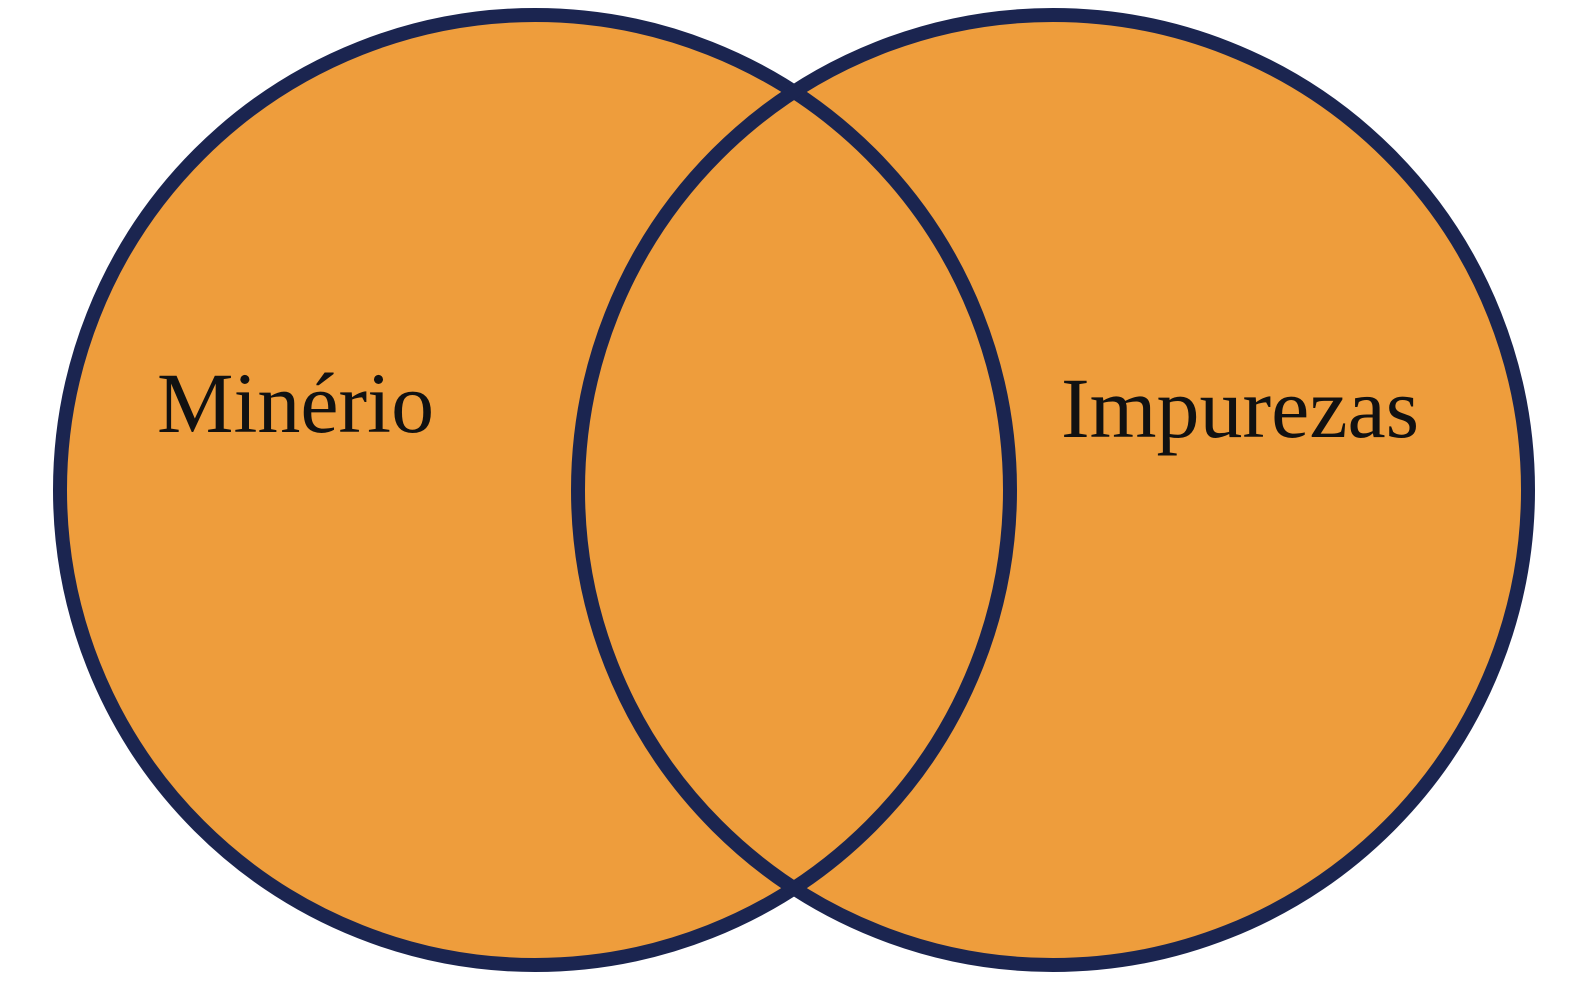 This screenshot has width=1588, height=992. What do you see at coordinates (295, 403) in the screenshot?
I see `set-label-minerio: Minério` at bounding box center [295, 403].